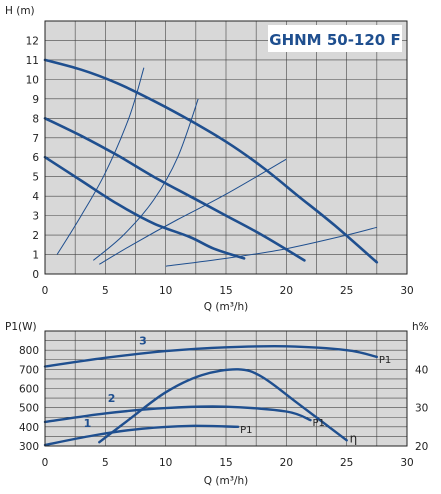  What do you see at coordinates (354, 438) in the screenshot?
I see `efficiency-curve-label: η` at bounding box center [354, 438].